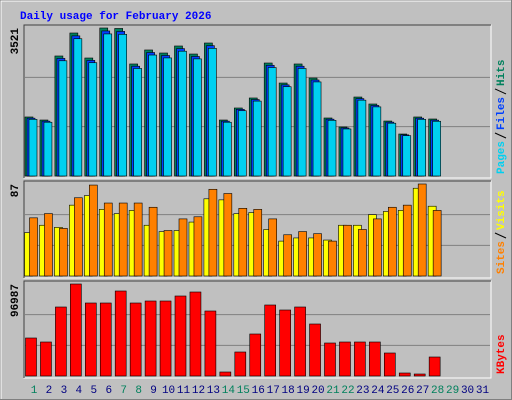 The image size is (512, 400). I want to click on chart-title: Daily usage for February 2026, so click(115, 17).